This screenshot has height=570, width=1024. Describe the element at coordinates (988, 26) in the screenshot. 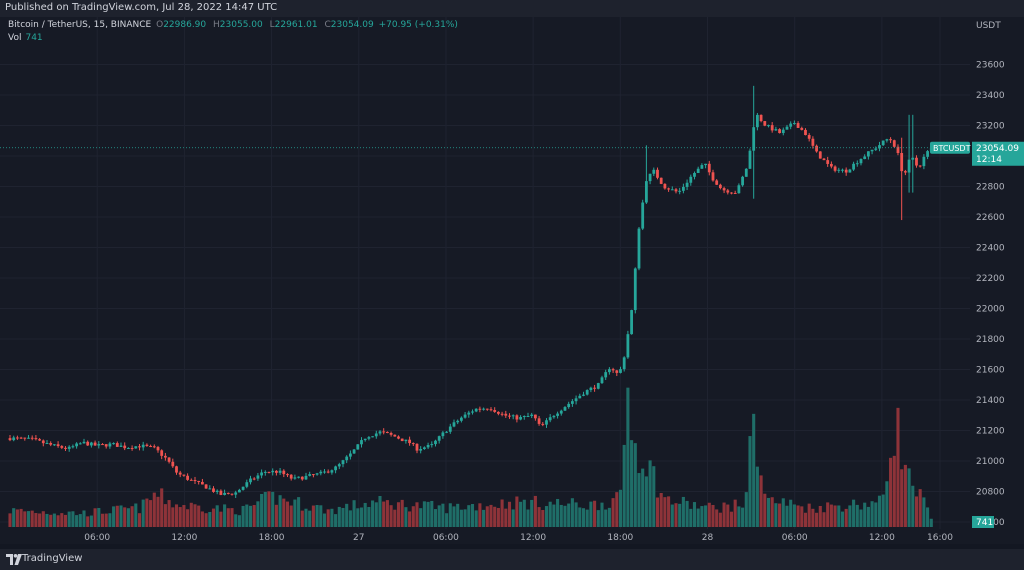

I see `price-axis-unit: USDT` at that location.